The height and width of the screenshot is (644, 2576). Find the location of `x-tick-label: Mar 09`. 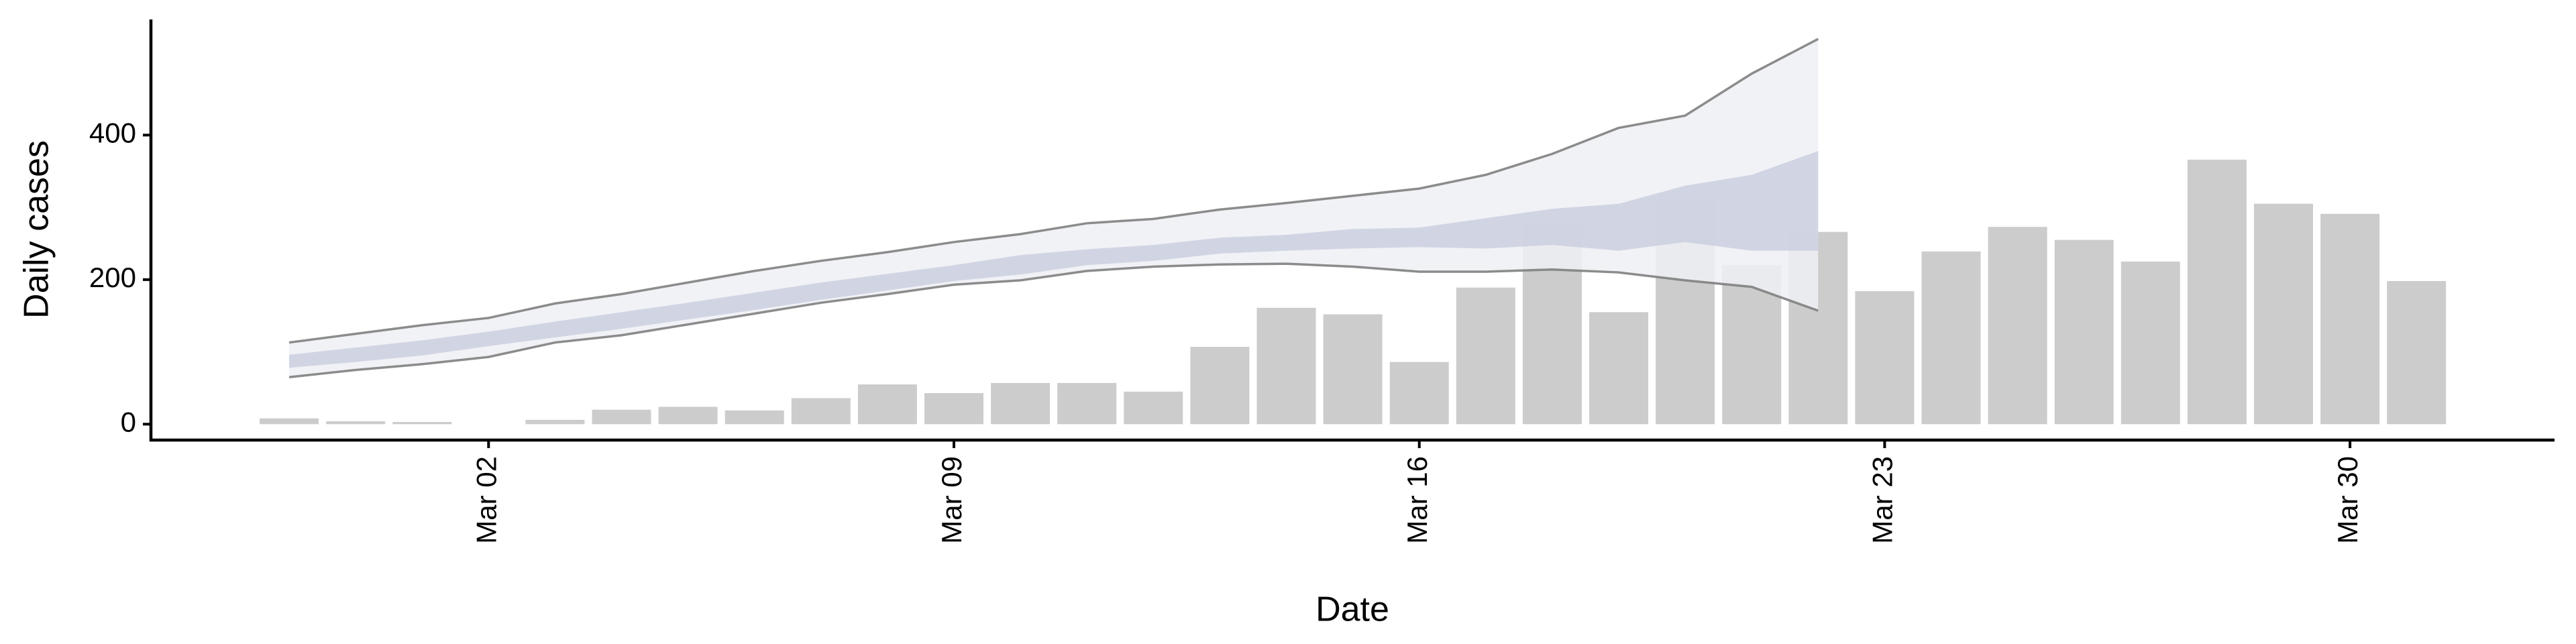

x-tick-label: Mar 09 is located at coordinates (951, 500).